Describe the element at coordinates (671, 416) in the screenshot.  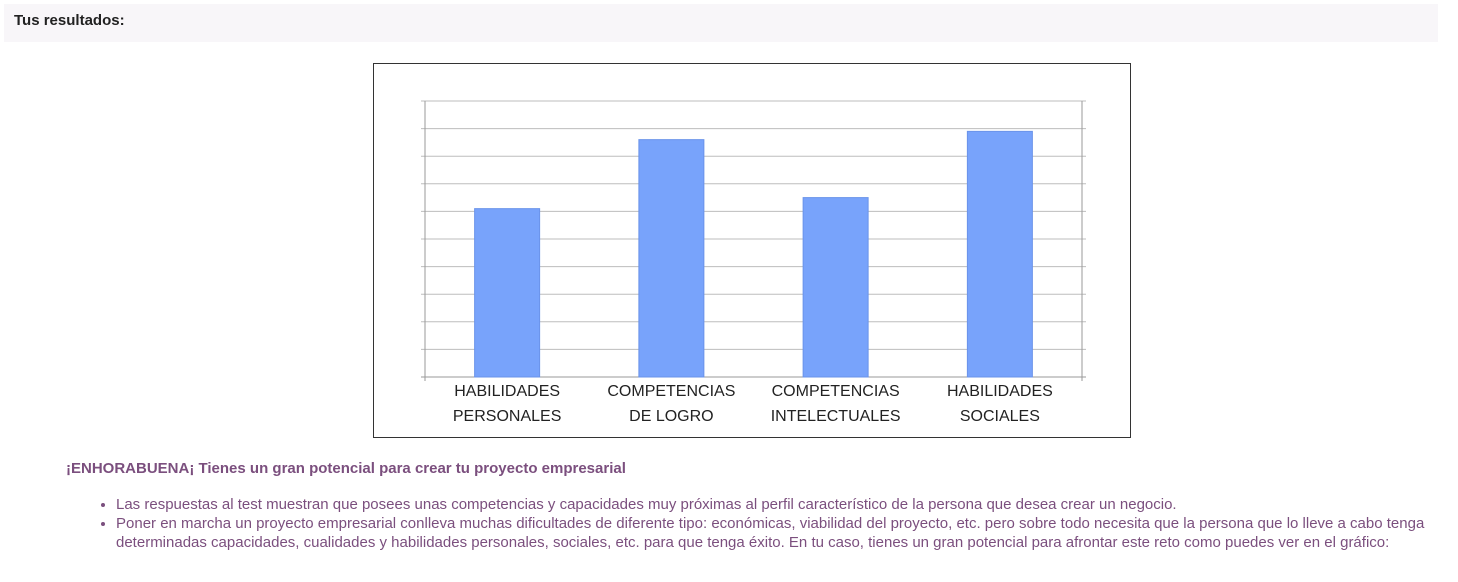
I see `category-label: DE LOGRO` at that location.